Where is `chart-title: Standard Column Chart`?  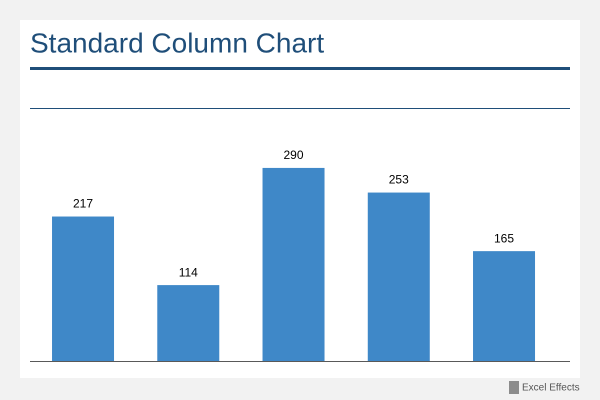
chart-title: Standard Column Chart is located at coordinates (177, 42).